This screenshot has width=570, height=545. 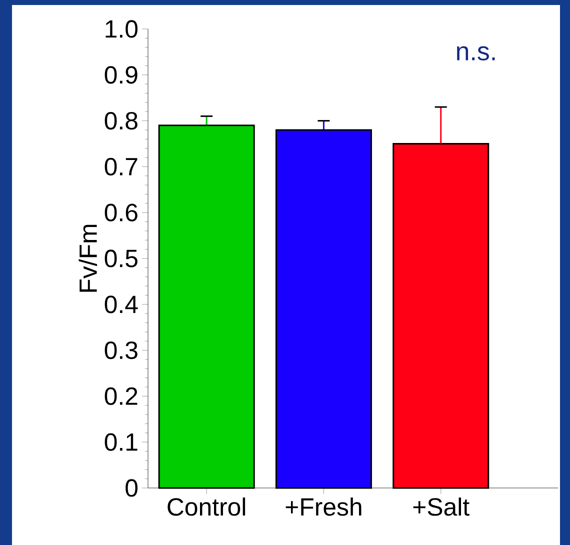 I want to click on y-tick-label: 0.3, so click(x=121, y=350).